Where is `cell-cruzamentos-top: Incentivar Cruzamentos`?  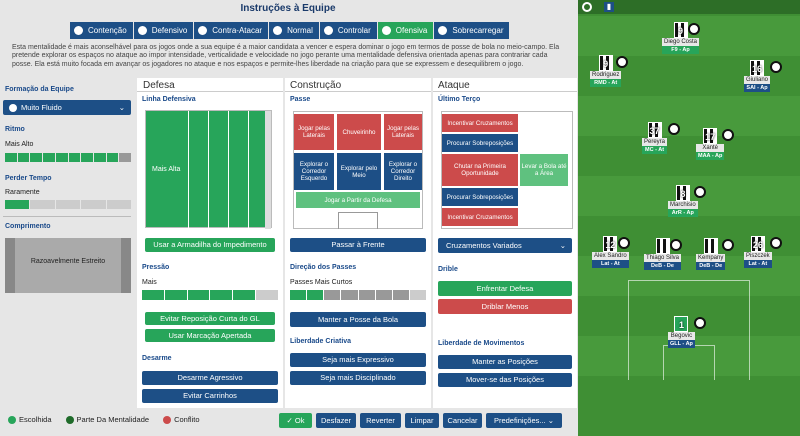
cell-cruzamentos-top: Incentivar Cruzamentos is located at coordinates (480, 123).